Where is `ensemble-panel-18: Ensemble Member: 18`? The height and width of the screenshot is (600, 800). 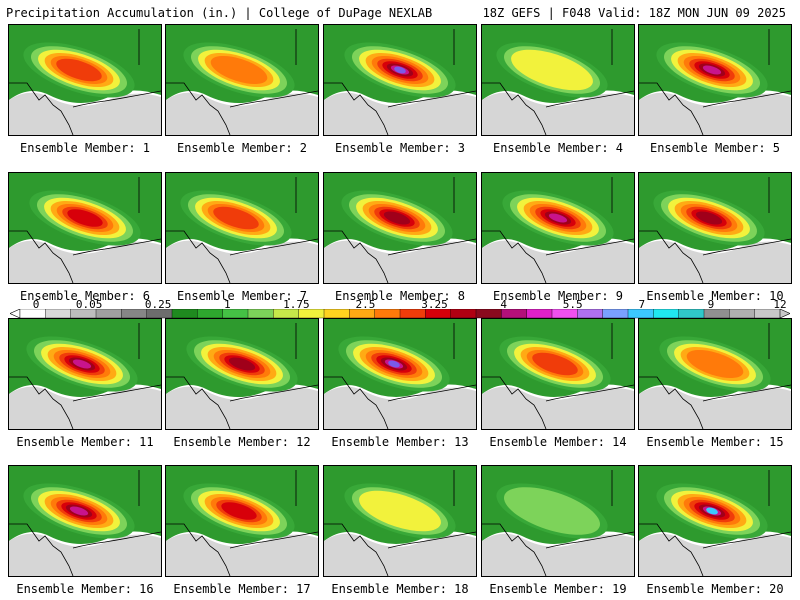
ensemble-panel-18: Ensemble Member: 18 is located at coordinates (400, 530).